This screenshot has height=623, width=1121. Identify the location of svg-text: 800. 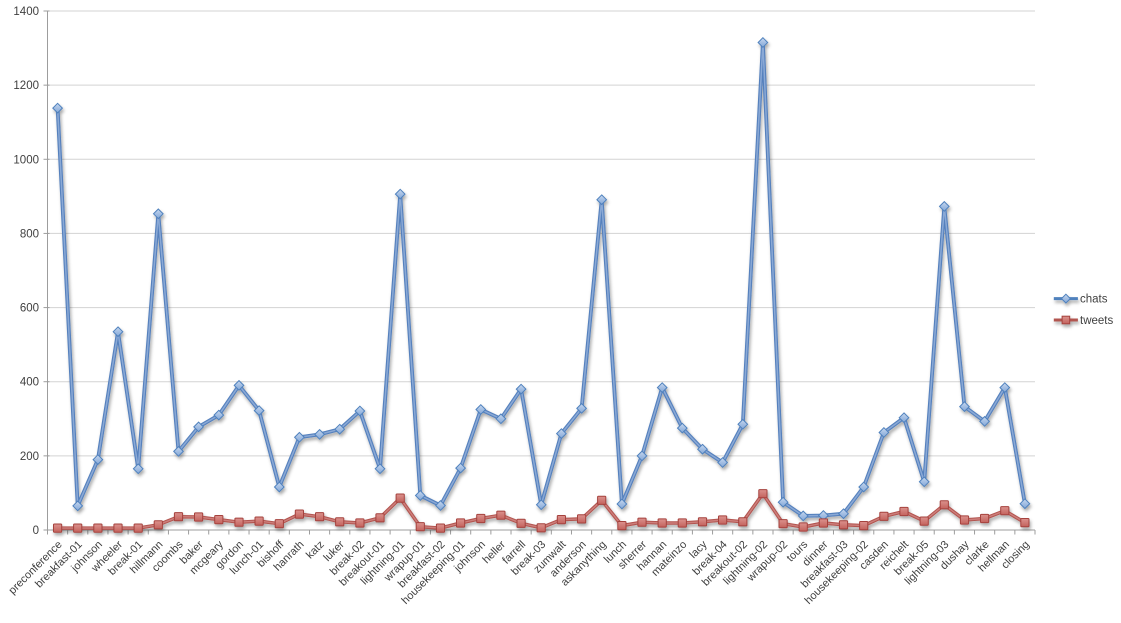
(29, 234).